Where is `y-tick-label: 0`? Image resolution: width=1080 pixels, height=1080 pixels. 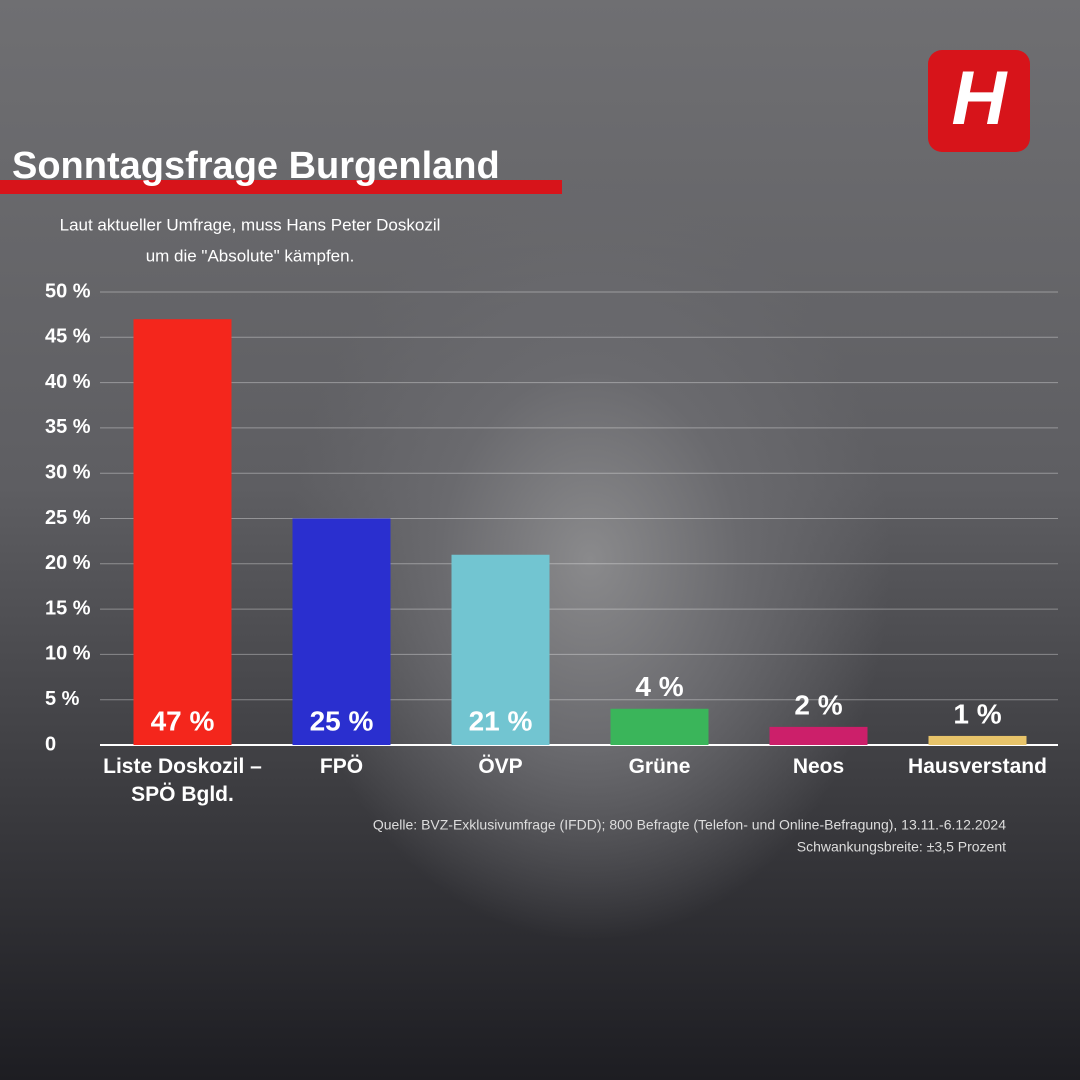
y-tick-label: 0 is located at coordinates (50, 744).